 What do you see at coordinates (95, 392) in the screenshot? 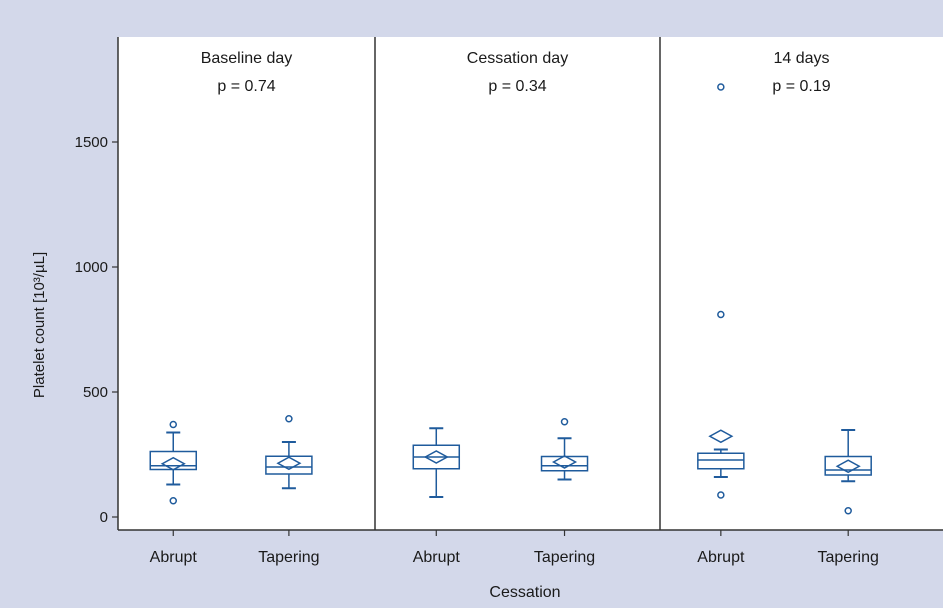
I see `y-tick-label: 500` at bounding box center [95, 392].